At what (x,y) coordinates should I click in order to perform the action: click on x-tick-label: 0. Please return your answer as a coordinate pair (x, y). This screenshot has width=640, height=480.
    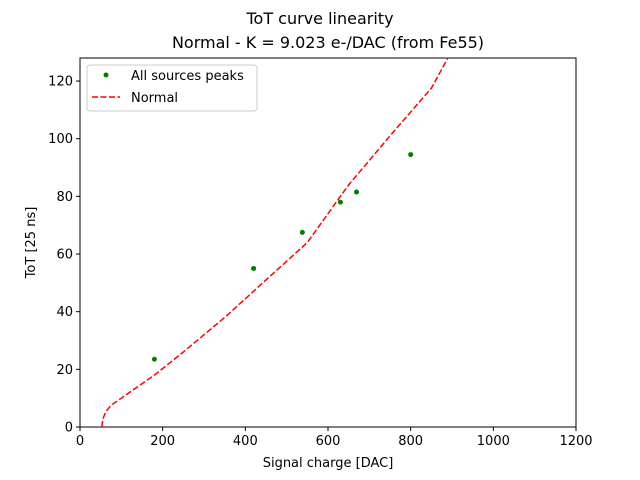
    Looking at the image, I should click on (80, 441).